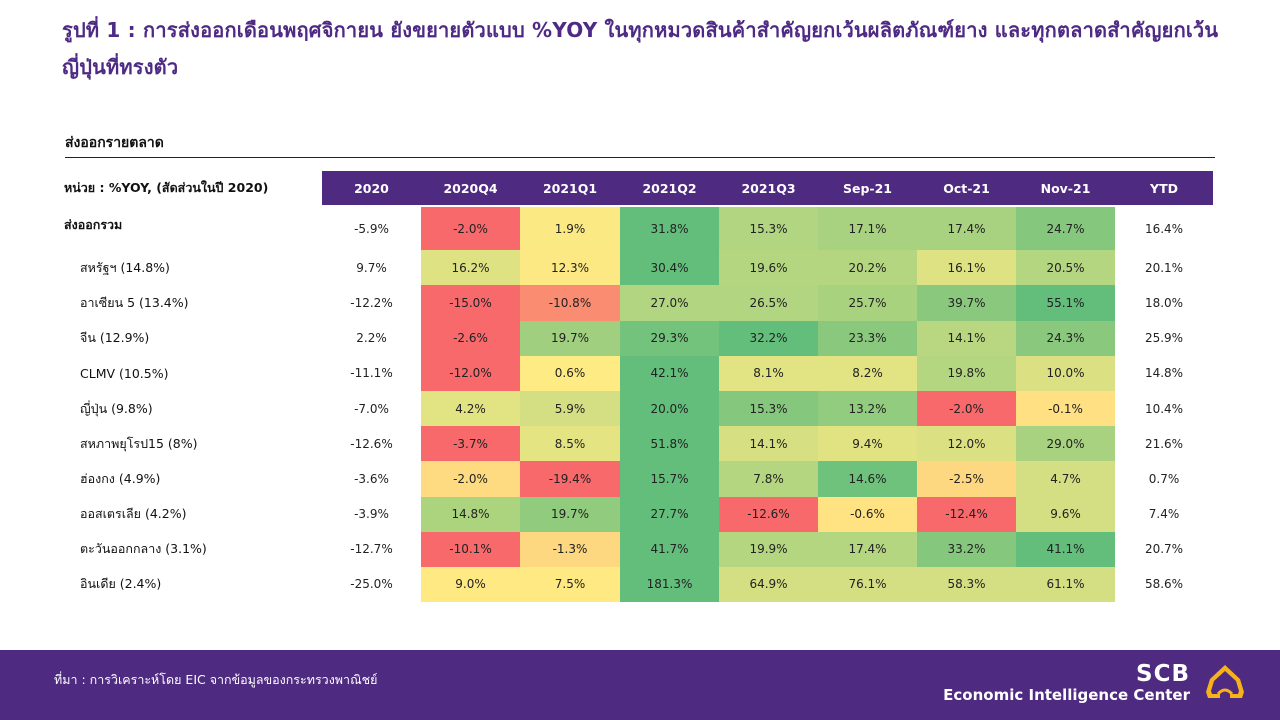  What do you see at coordinates (867, 188) in the screenshot?
I see `column-header: Sep-21` at bounding box center [867, 188].